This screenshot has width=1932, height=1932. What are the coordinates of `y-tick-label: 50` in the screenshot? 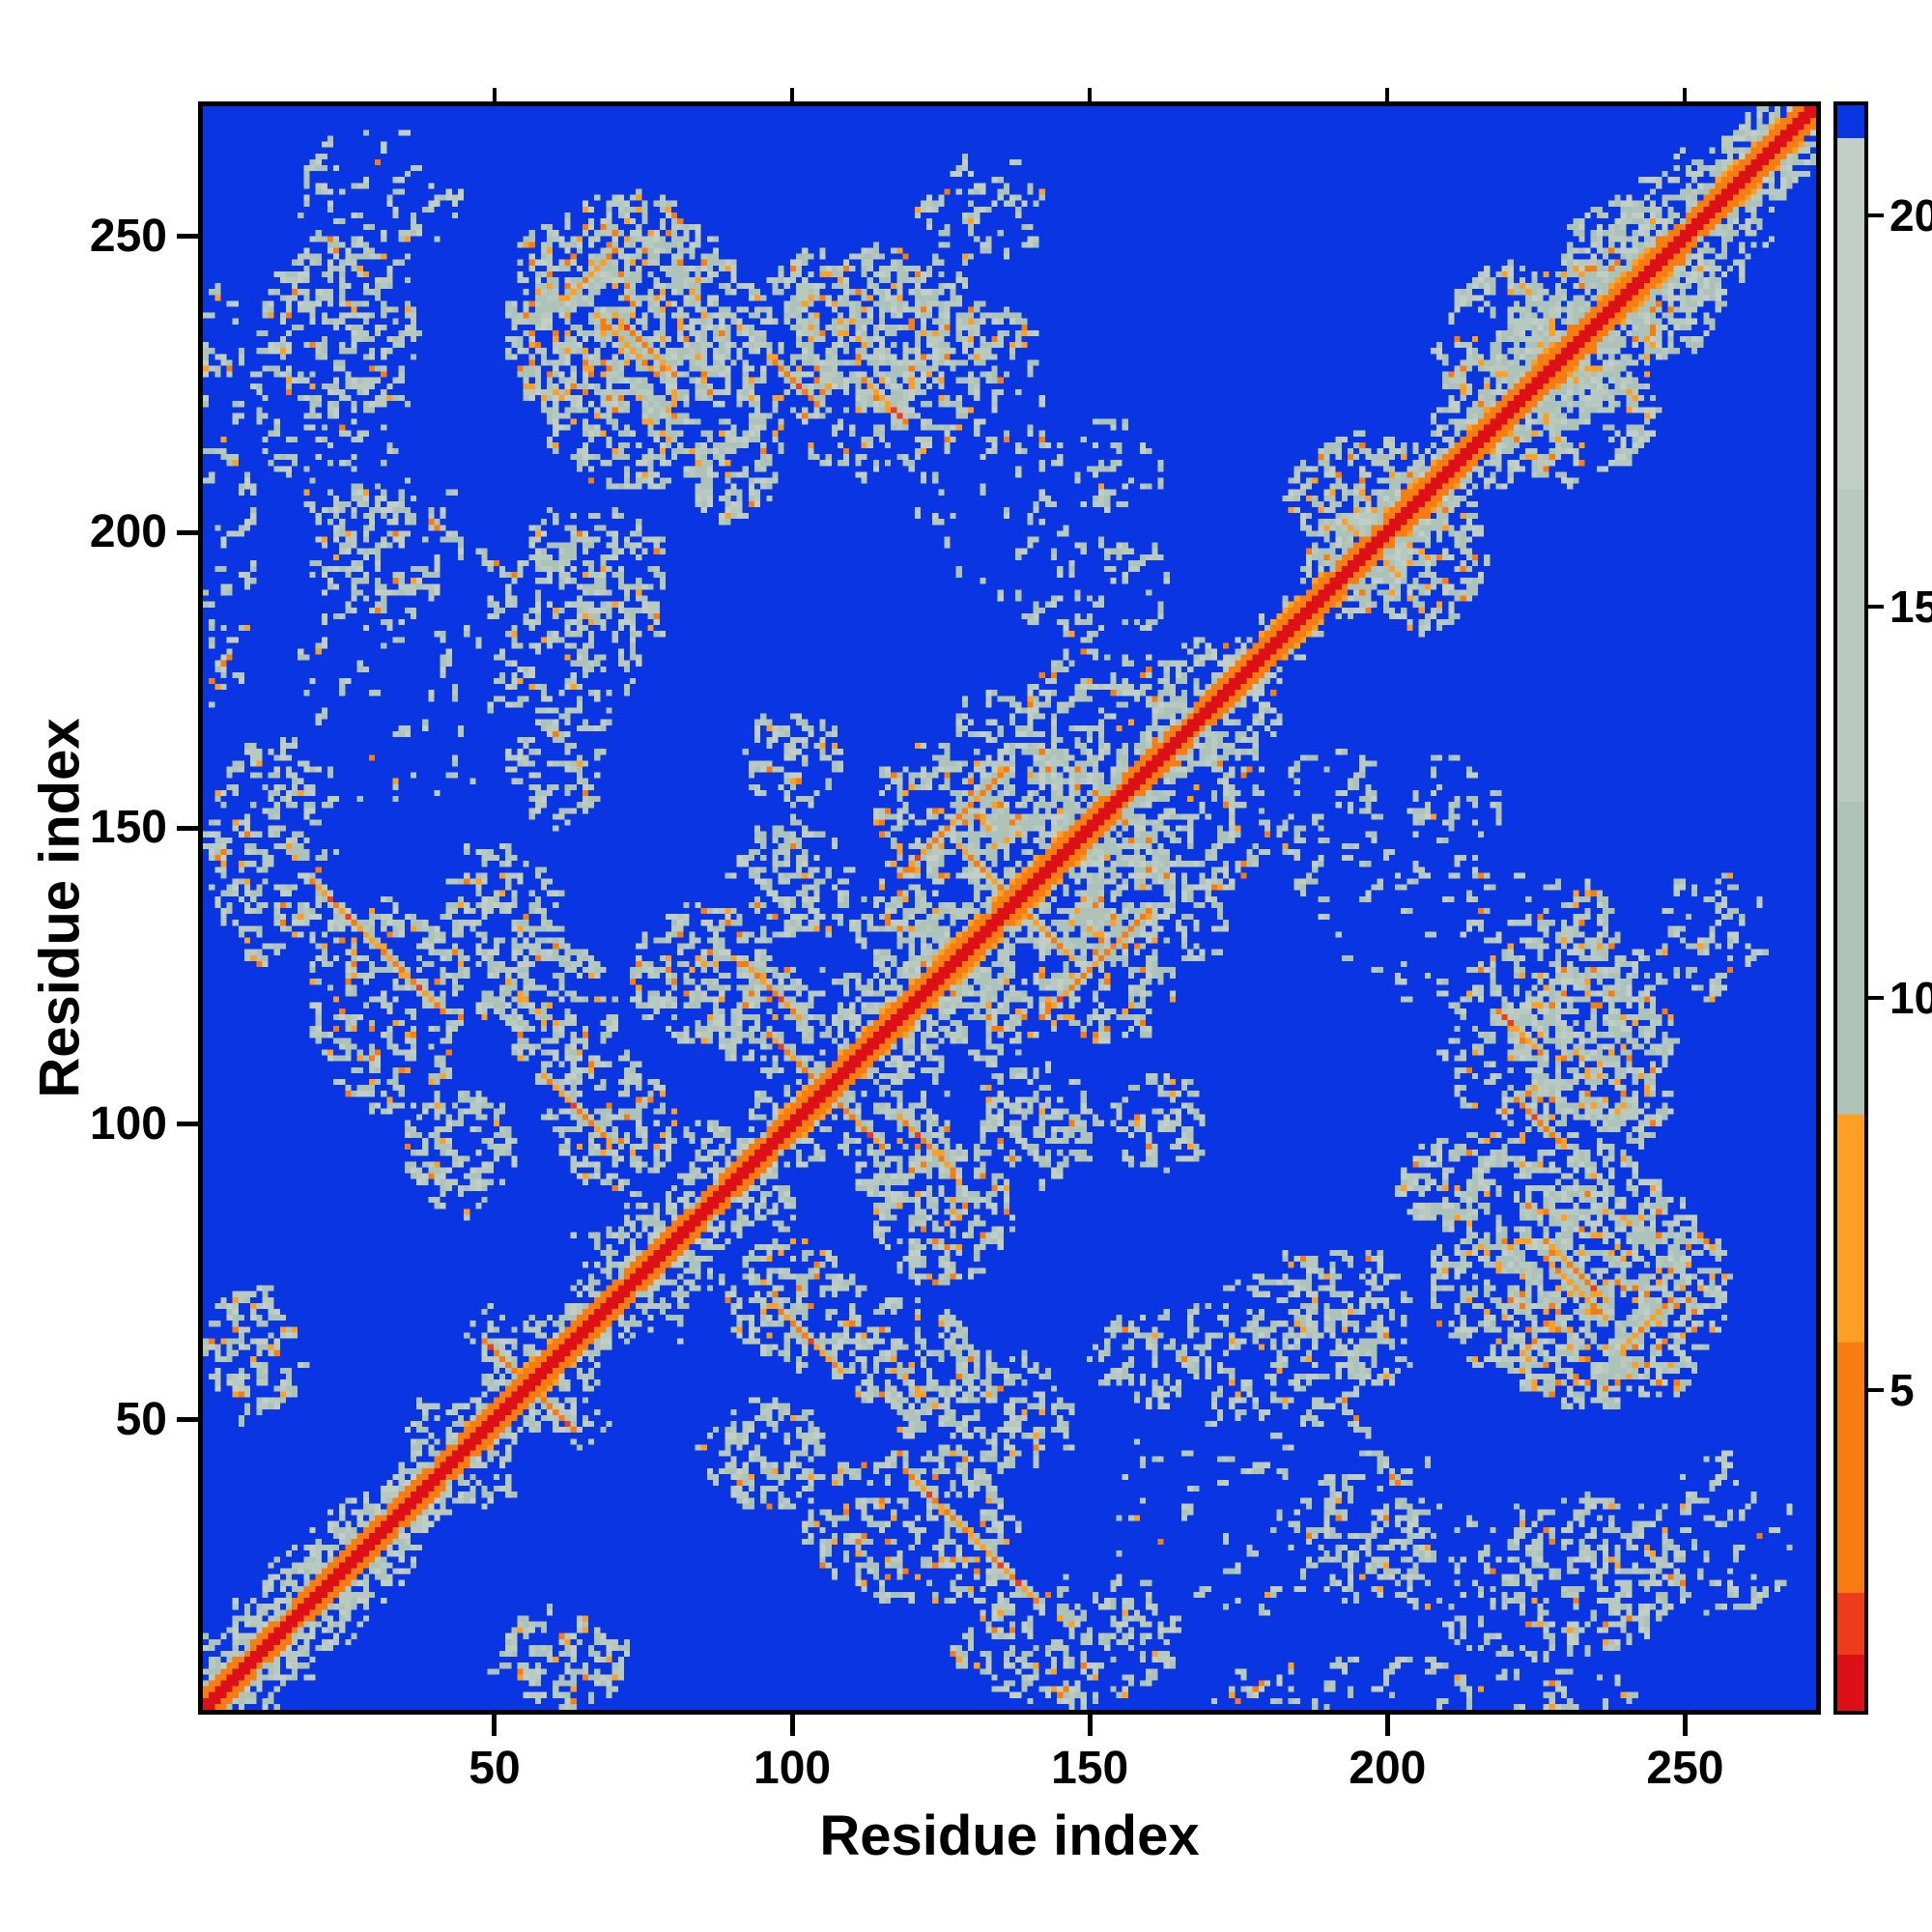 It's located at (141, 1419).